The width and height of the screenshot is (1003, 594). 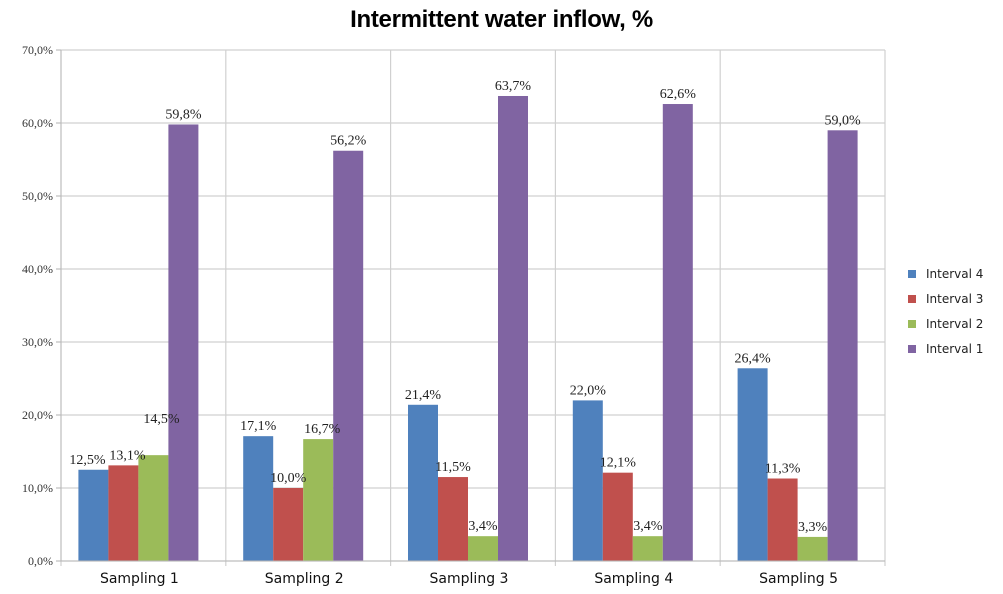 What do you see at coordinates (453, 467) in the screenshot?
I see `data-label: 11,5%` at bounding box center [453, 467].